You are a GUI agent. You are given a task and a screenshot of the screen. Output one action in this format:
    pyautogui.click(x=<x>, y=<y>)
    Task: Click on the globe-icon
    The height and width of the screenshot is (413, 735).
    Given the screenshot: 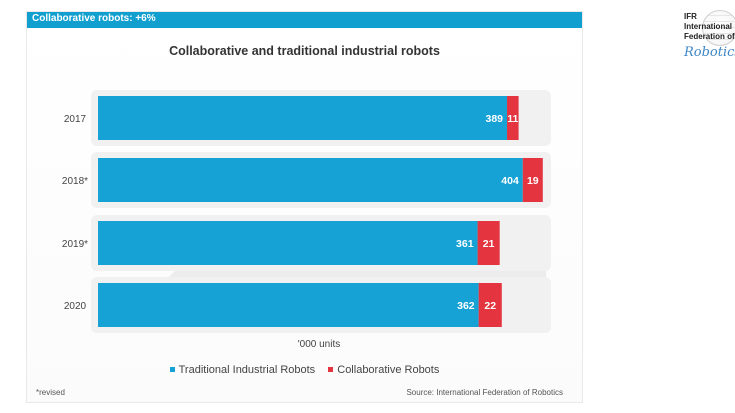 What is the action you would take?
    pyautogui.click(x=718, y=28)
    